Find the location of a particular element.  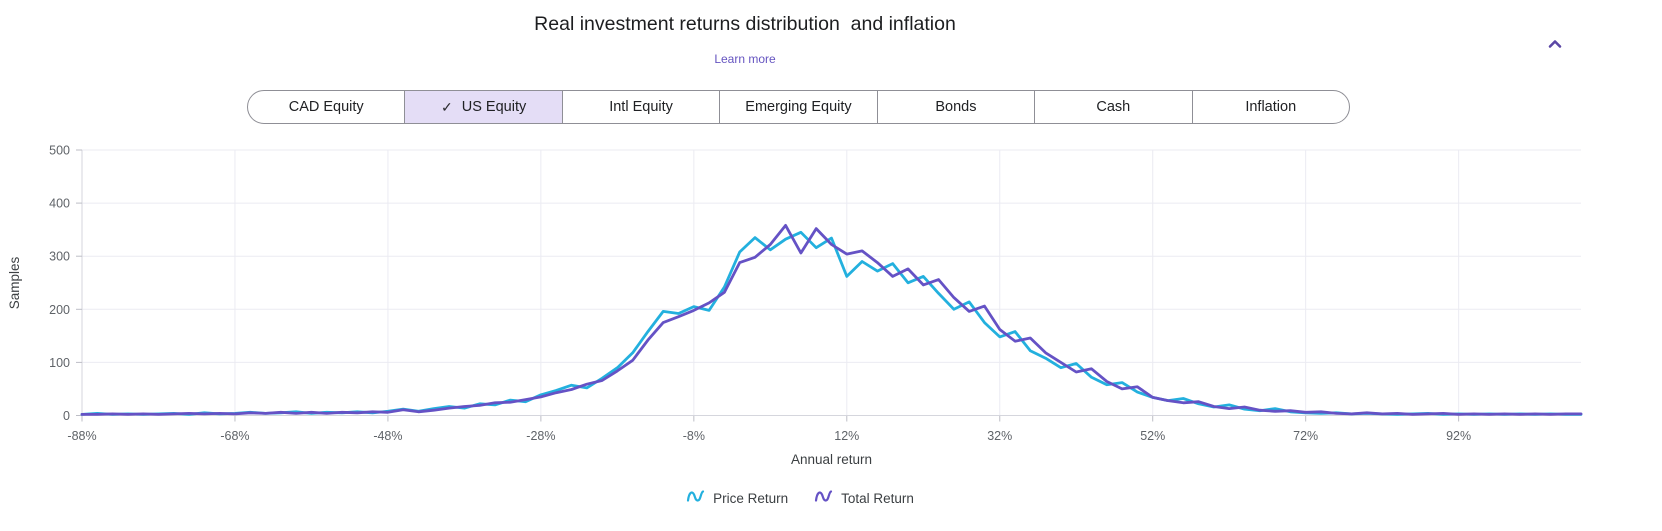

legend-item-price-return: Price Return is located at coordinates (737, 498).